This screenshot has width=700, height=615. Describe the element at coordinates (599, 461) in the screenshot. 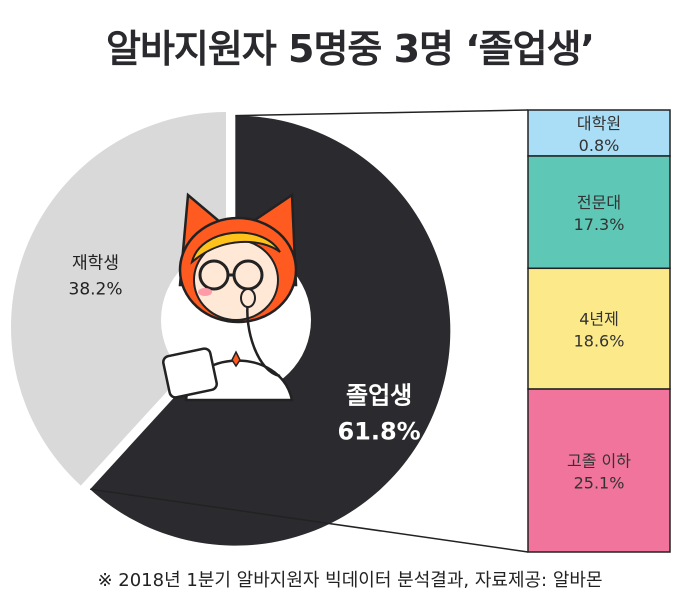

I see `bar-label-name-3: 고졸 이하` at that location.